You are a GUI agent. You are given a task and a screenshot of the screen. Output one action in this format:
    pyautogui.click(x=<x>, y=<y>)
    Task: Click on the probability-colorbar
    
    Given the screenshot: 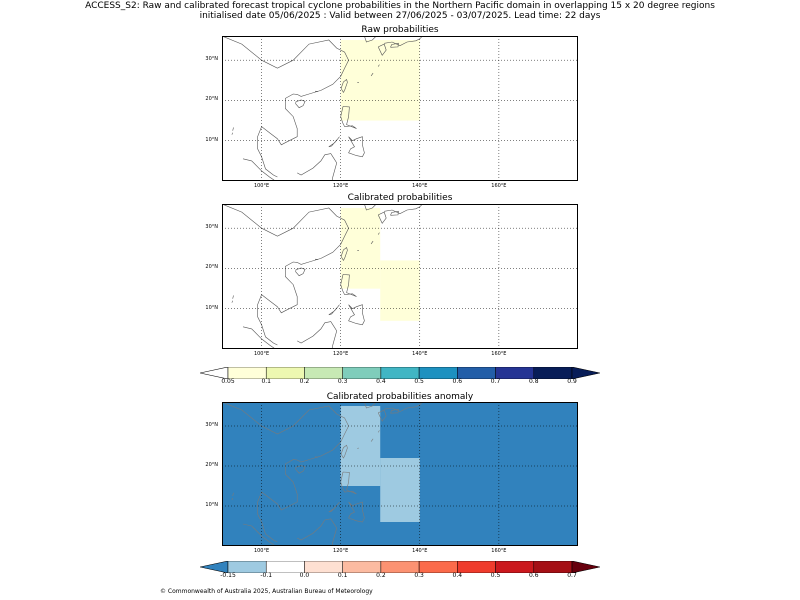 What is the action you would take?
    pyautogui.click(x=400, y=372)
    